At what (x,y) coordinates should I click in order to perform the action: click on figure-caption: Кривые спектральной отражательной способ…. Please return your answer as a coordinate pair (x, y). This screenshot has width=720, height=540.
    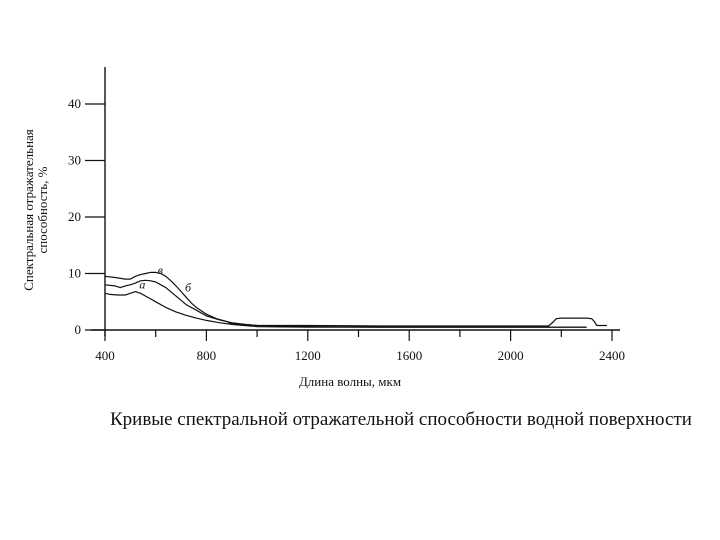
    Looking at the image, I should click on (401, 419).